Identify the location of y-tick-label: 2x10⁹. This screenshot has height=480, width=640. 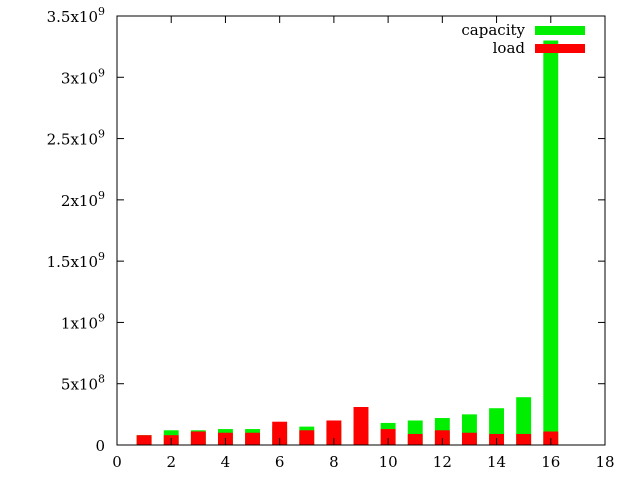
(83, 199).